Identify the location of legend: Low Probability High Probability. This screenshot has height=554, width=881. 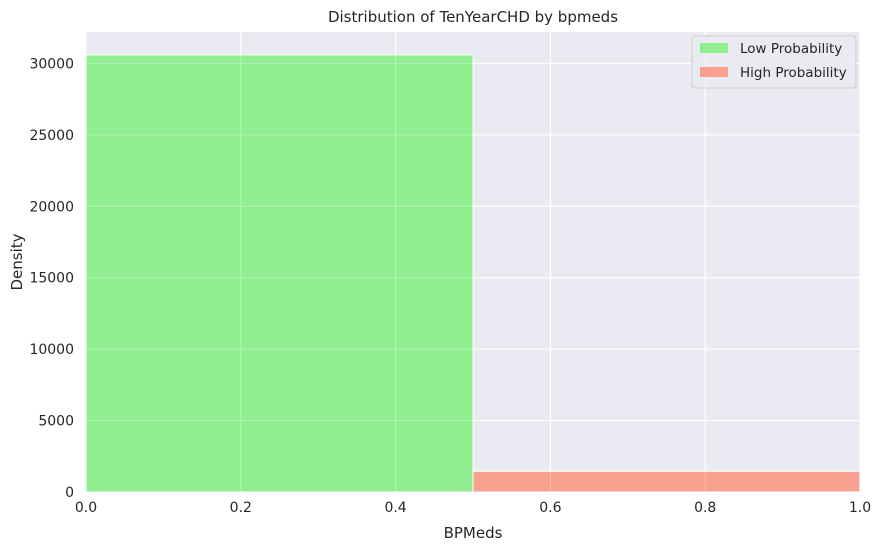
(774, 62).